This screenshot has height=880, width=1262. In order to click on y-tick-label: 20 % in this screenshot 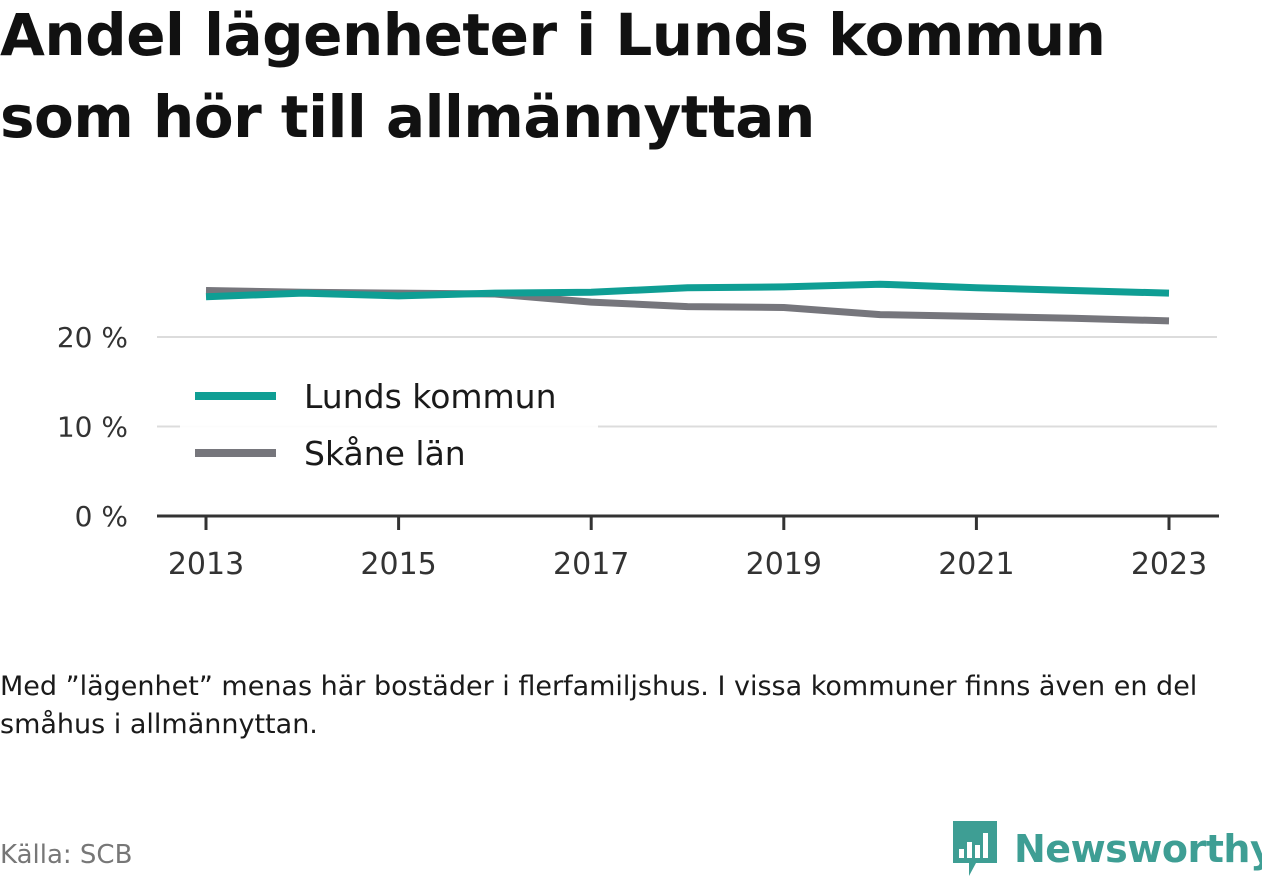, I will do `click(92, 337)`.